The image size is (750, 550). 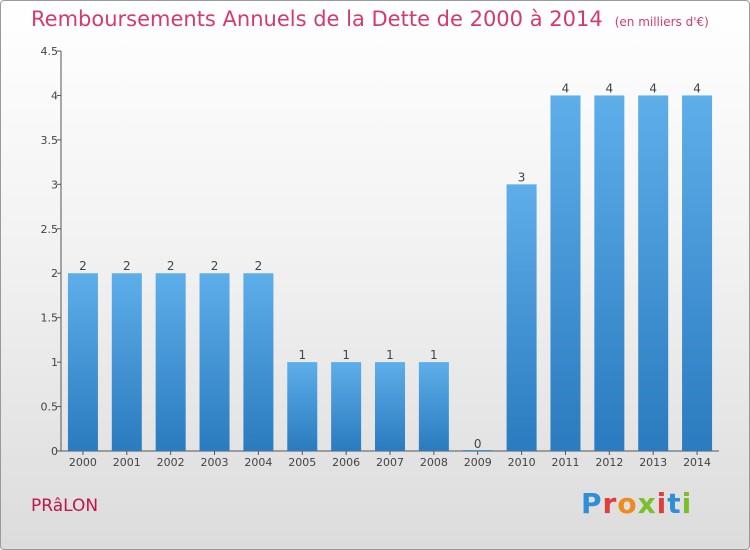 What do you see at coordinates (627, 503) in the screenshot?
I see `logo-letter: o` at bounding box center [627, 503].